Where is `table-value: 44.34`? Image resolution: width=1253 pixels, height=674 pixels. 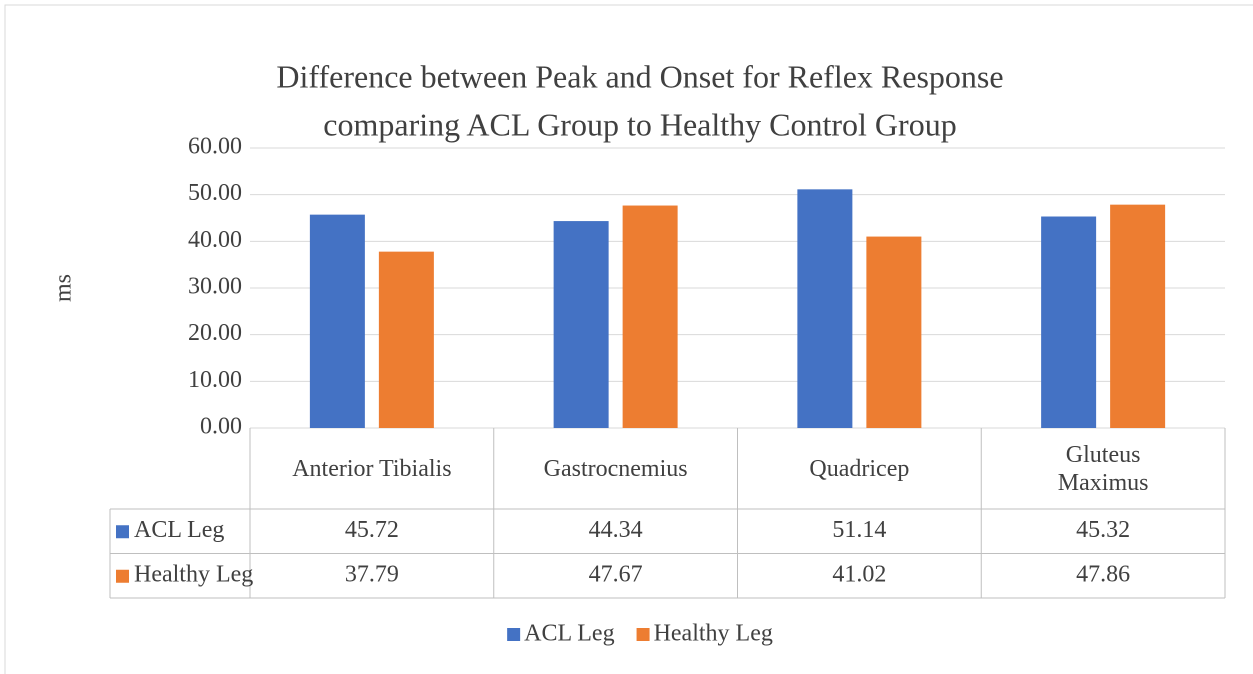 table-value: 44.34 is located at coordinates (616, 530).